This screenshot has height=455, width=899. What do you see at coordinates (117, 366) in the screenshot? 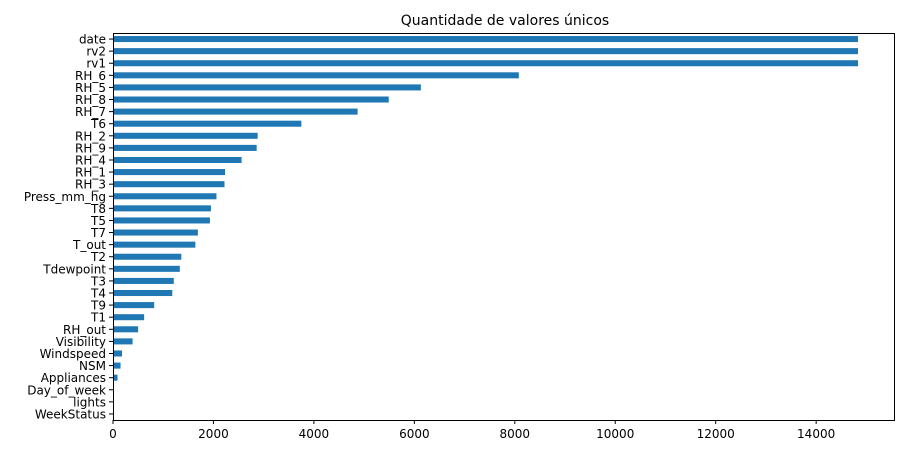
I see `bar-NSM` at bounding box center [117, 366].